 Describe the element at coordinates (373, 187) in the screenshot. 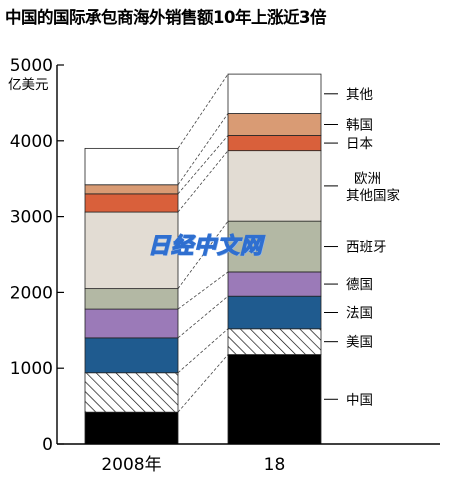

I see `legend-label: 欧洲其他国家` at that location.